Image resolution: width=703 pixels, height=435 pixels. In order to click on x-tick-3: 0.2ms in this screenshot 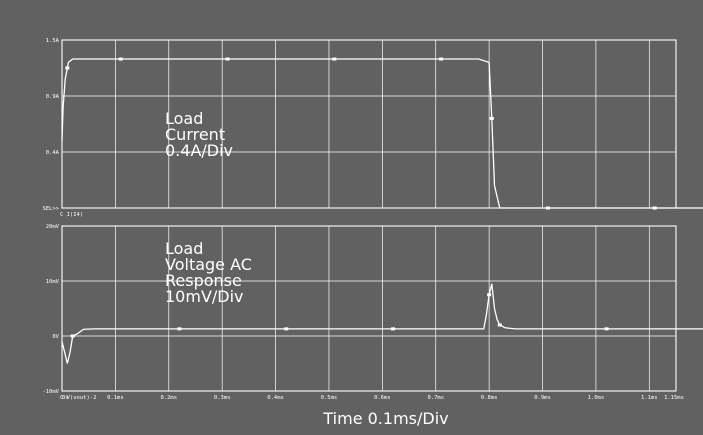, I will do `click(169, 398)`.